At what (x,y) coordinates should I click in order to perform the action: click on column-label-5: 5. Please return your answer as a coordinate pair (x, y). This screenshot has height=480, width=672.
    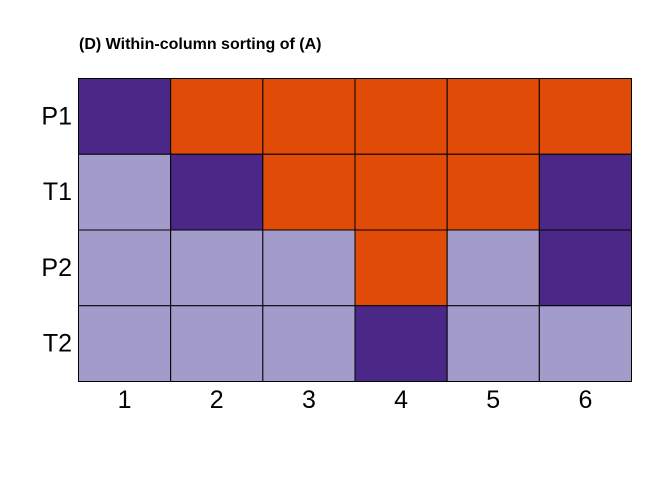
    Looking at the image, I should click on (493, 400).